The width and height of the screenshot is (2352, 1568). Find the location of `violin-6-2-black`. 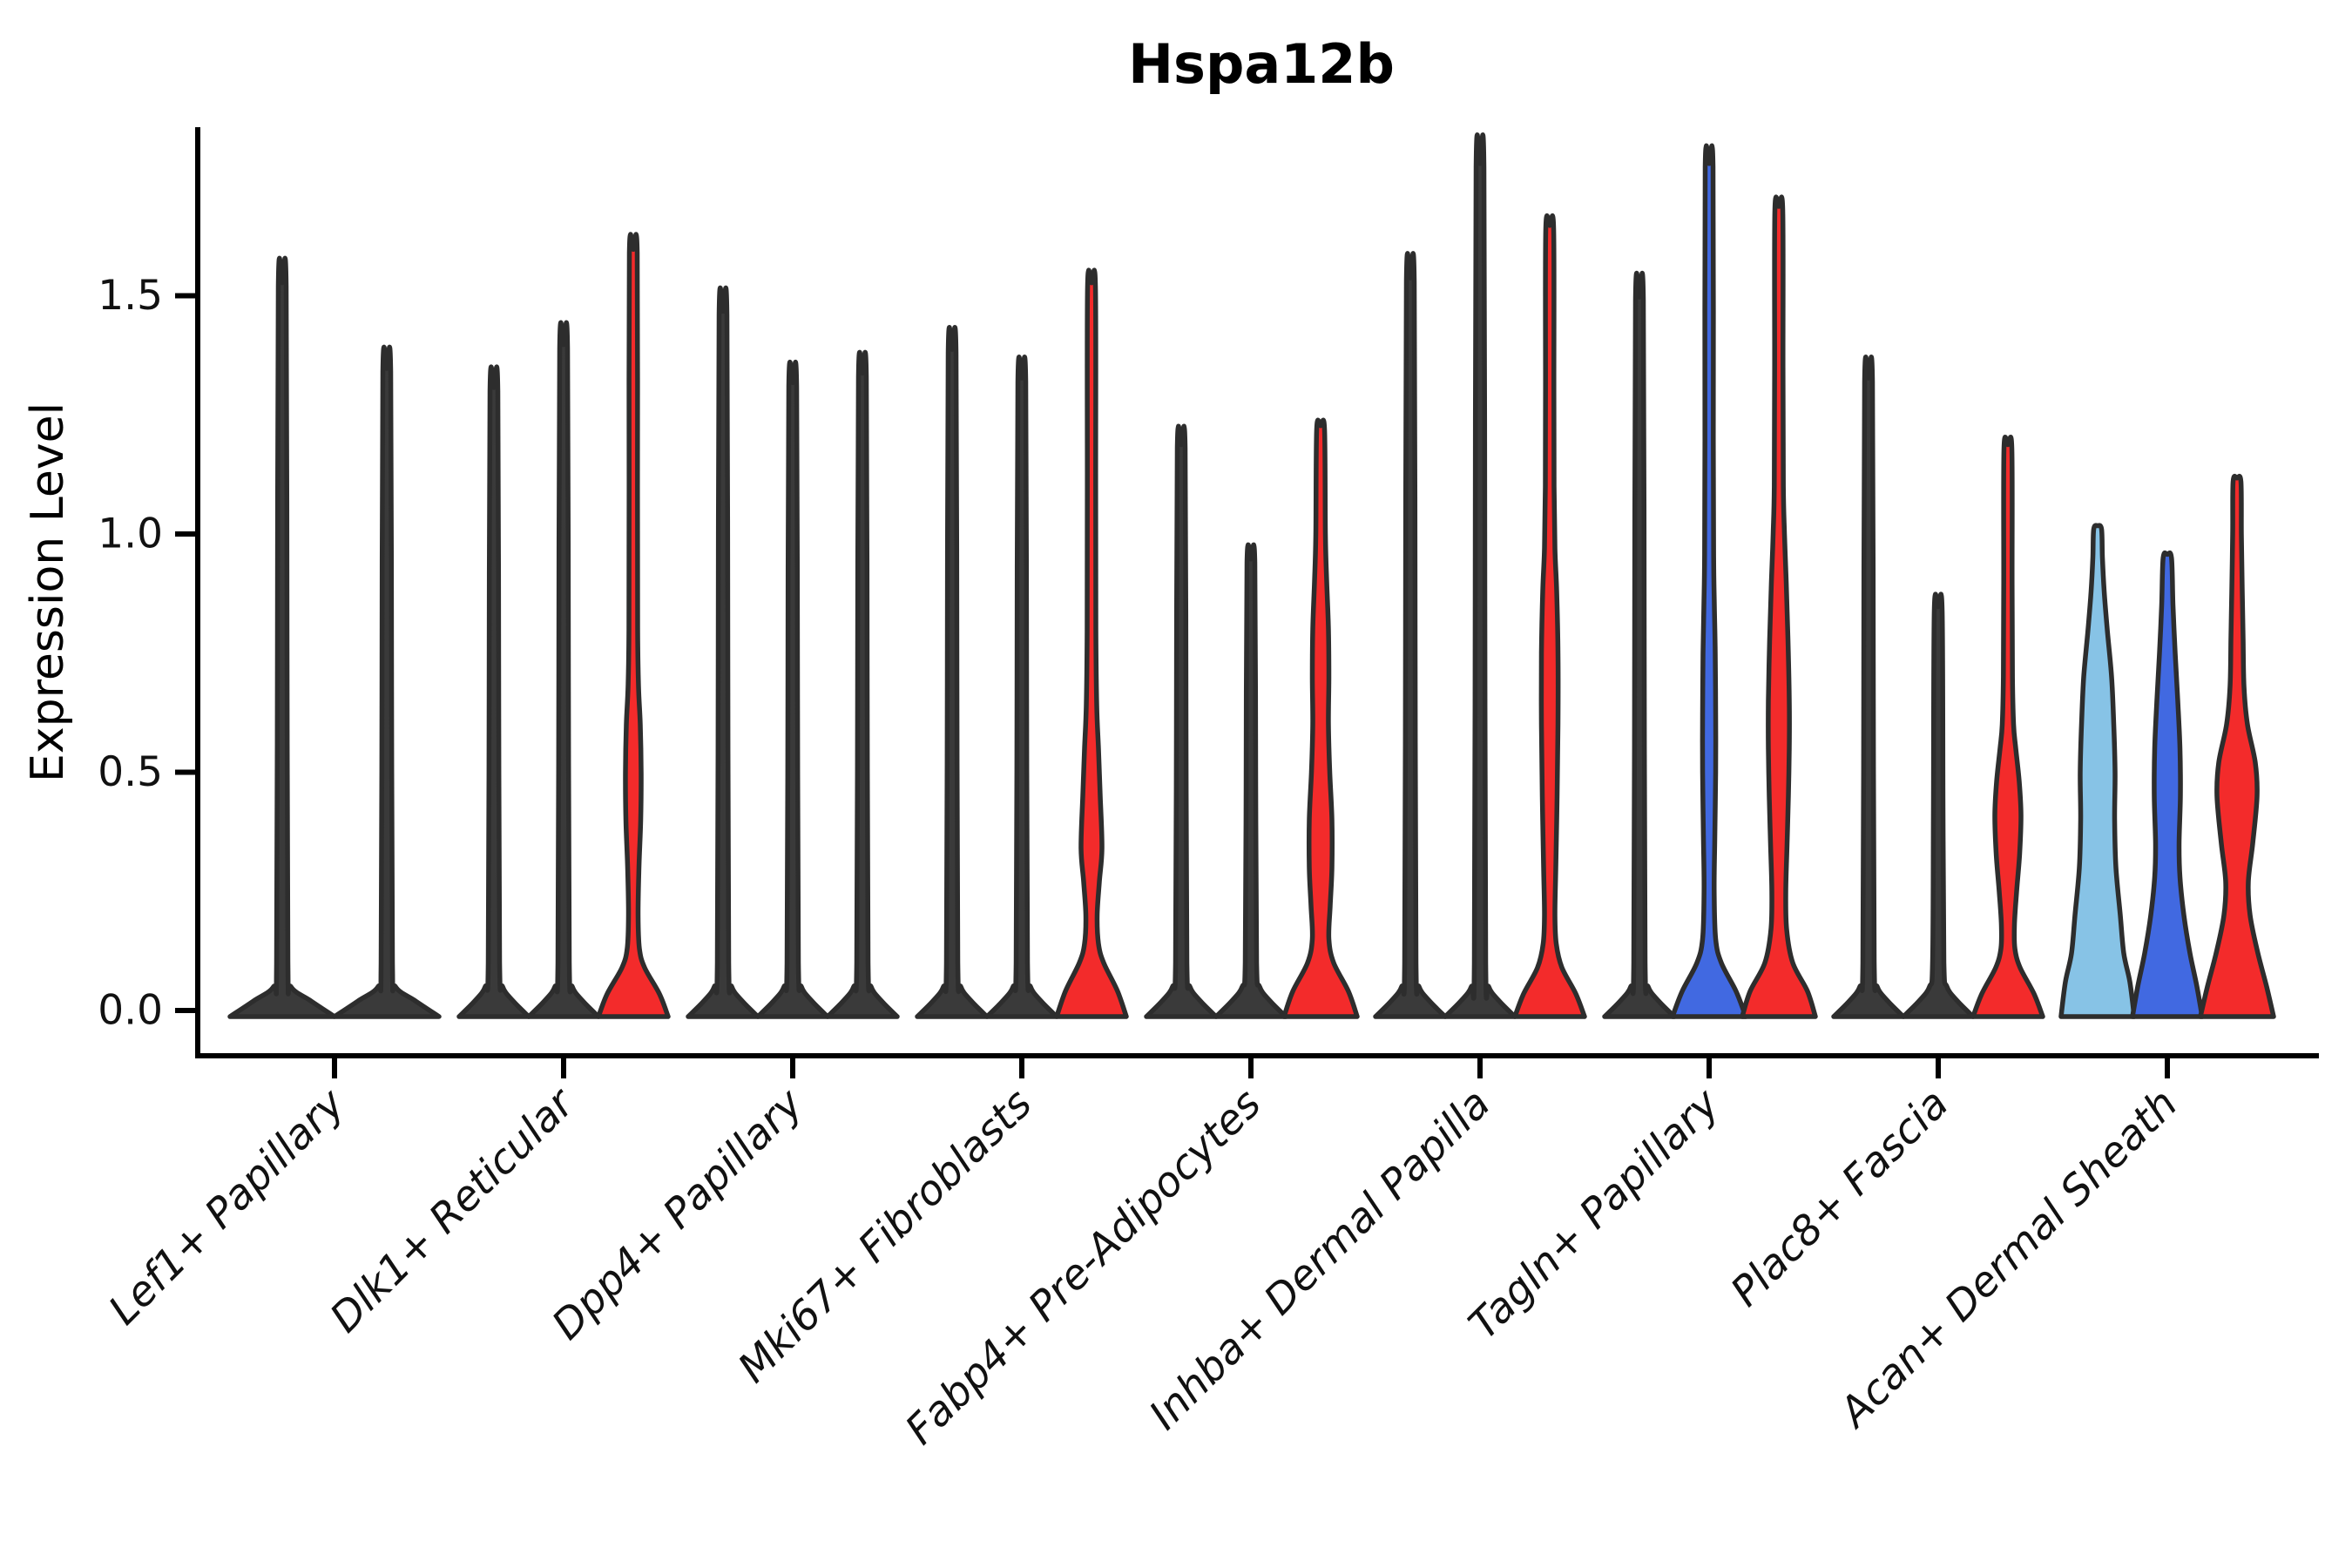

violin-6-2-black is located at coordinates (1480, 575).